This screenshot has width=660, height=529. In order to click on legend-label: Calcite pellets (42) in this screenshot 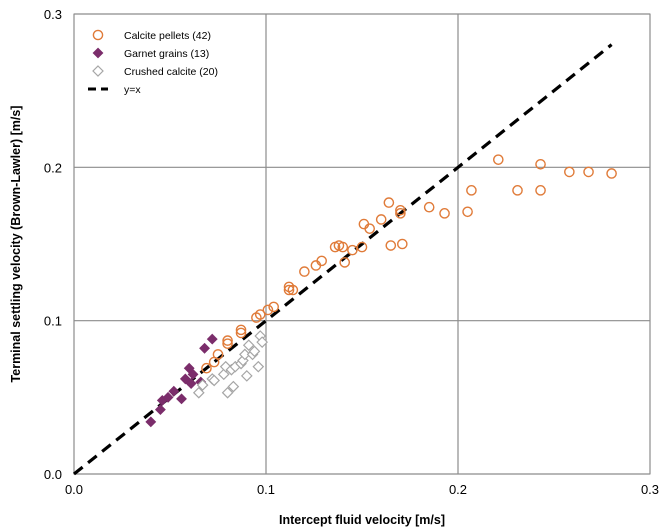, I will do `click(167, 36)`.